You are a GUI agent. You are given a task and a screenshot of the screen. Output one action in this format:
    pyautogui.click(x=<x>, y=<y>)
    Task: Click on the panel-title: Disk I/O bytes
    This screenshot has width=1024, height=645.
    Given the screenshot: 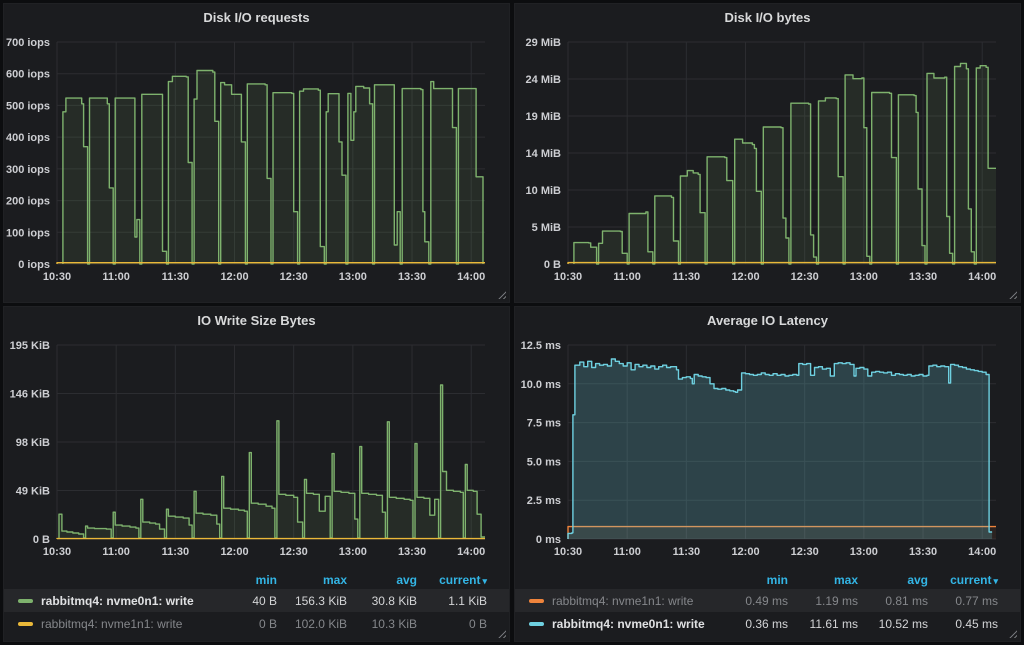 What is the action you would take?
    pyautogui.click(x=767, y=16)
    